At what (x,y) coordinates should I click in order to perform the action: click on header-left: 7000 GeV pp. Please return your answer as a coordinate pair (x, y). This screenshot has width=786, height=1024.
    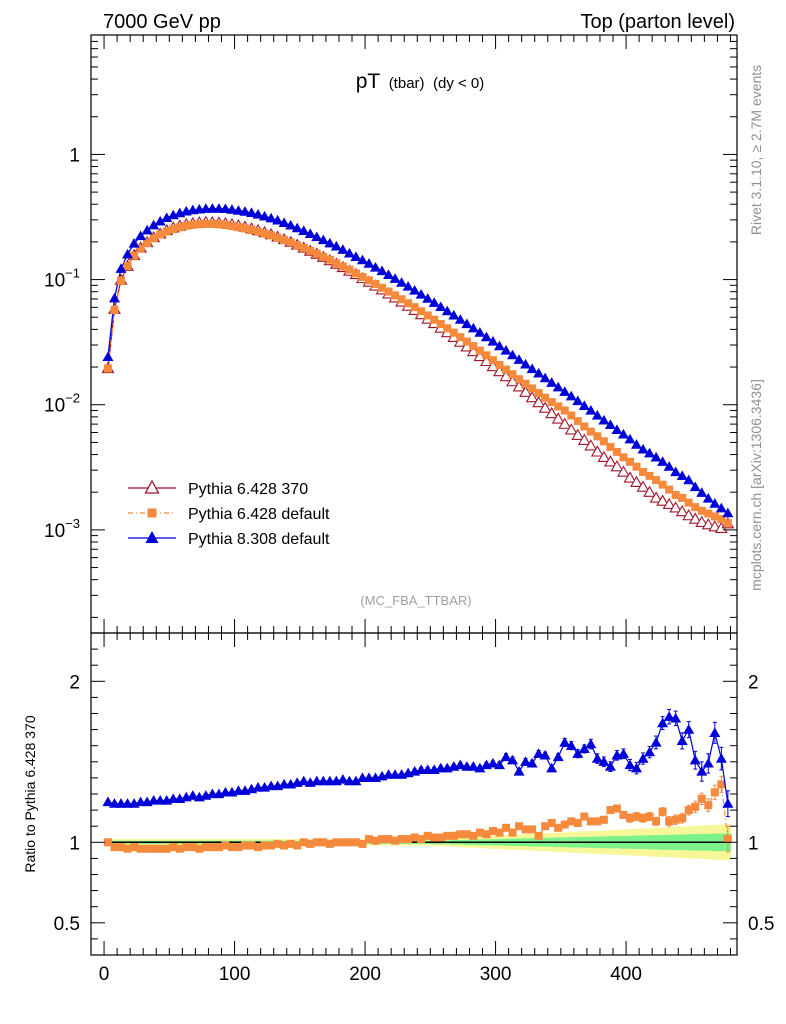
    Looking at the image, I should click on (162, 22).